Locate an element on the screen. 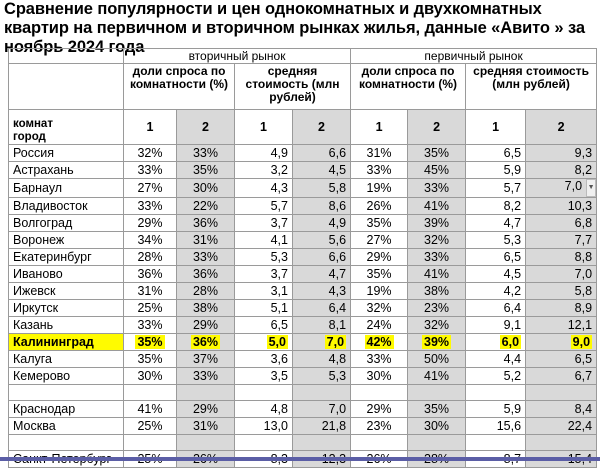 The width and height of the screenshot is (600, 468). city-cell: Иркутск is located at coordinates (66, 308).